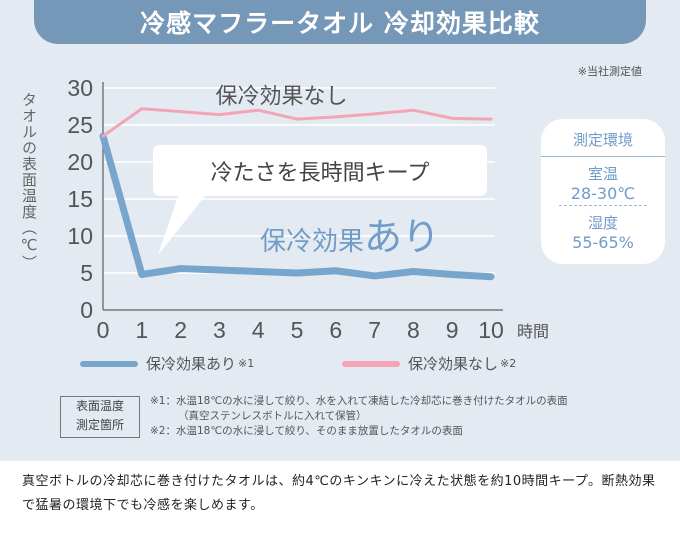 This screenshot has width=680, height=558. I want to click on legend-line-with, so click(109, 363).